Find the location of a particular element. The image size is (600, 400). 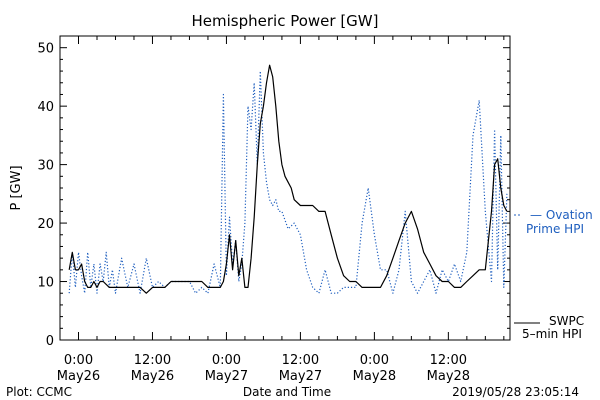

y-tick-label: 40 is located at coordinates (45, 107).